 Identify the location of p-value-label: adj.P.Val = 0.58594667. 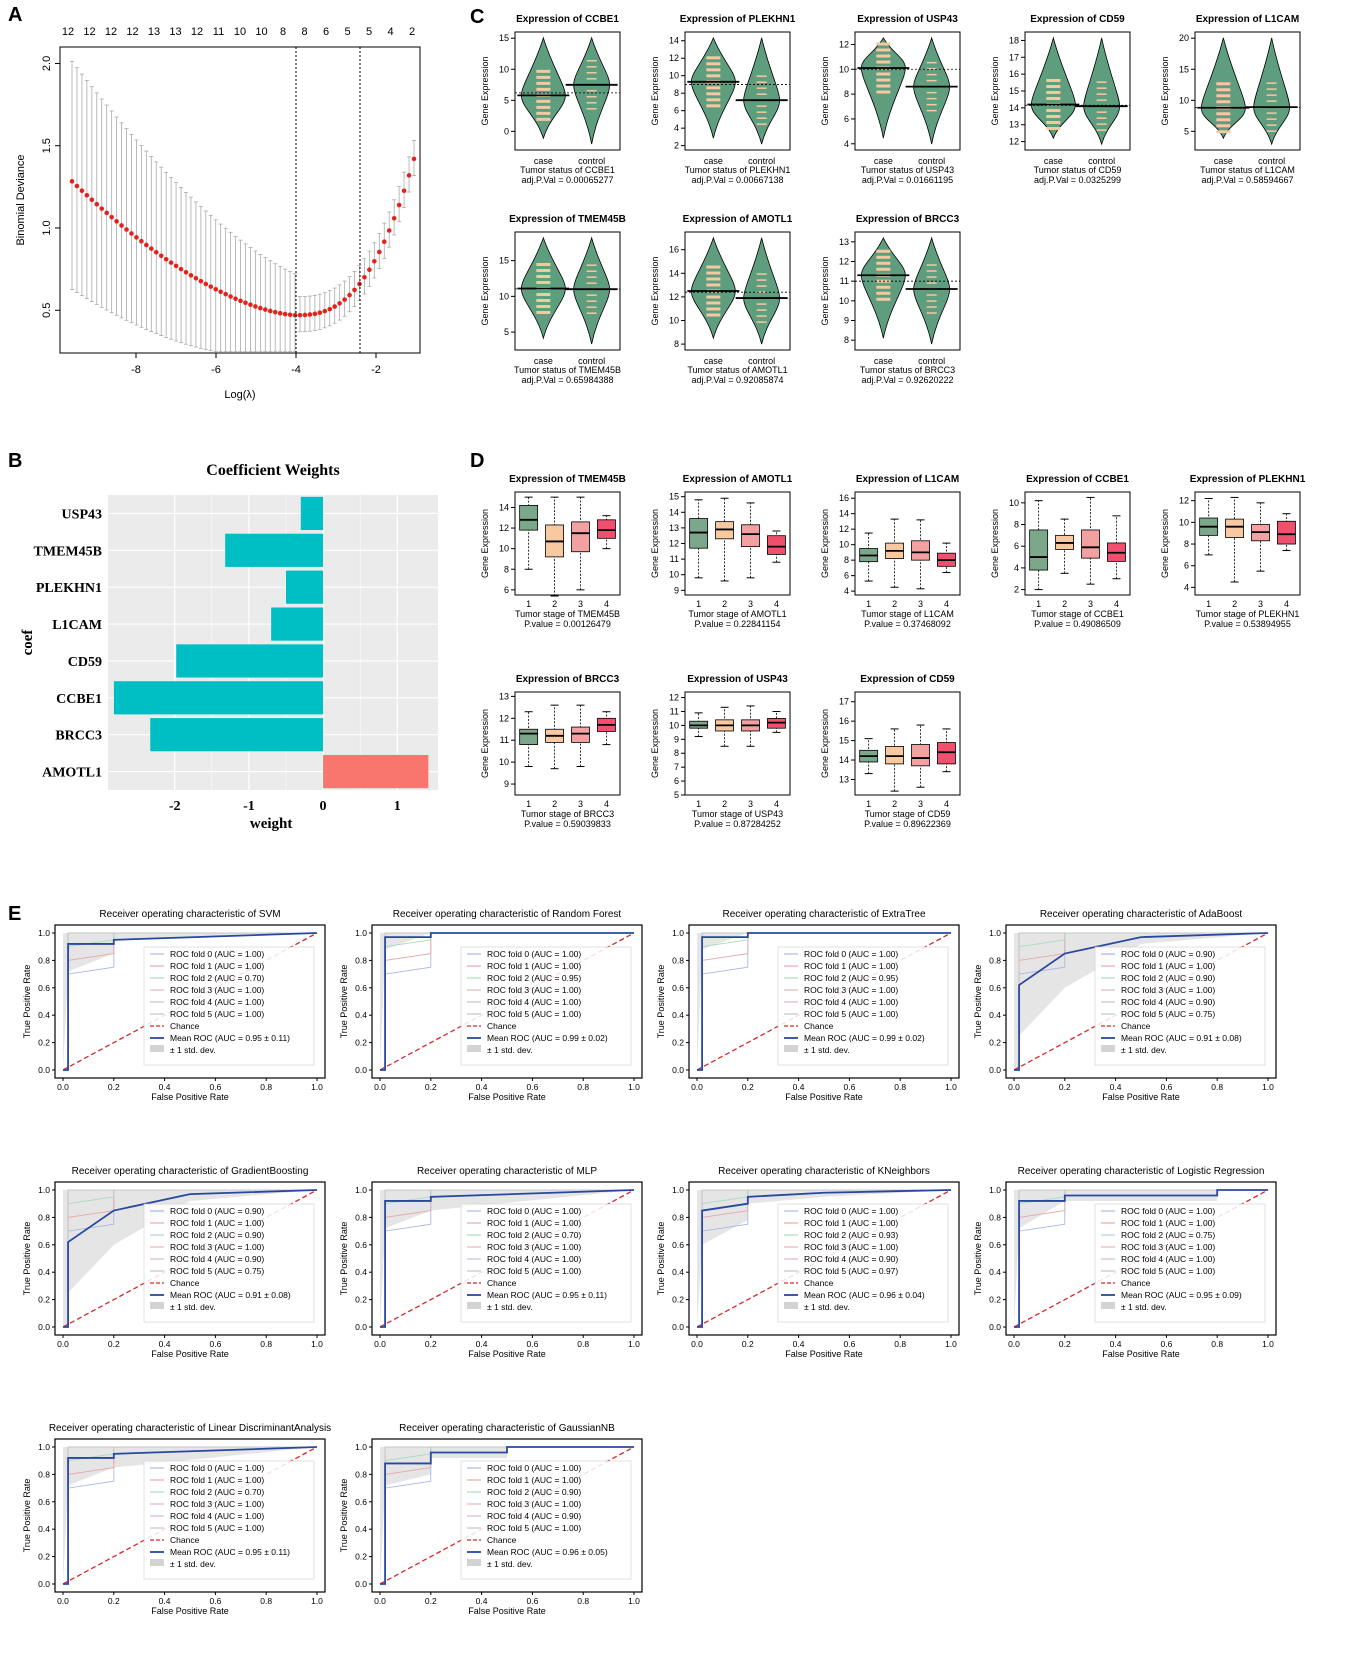
(1248, 180).